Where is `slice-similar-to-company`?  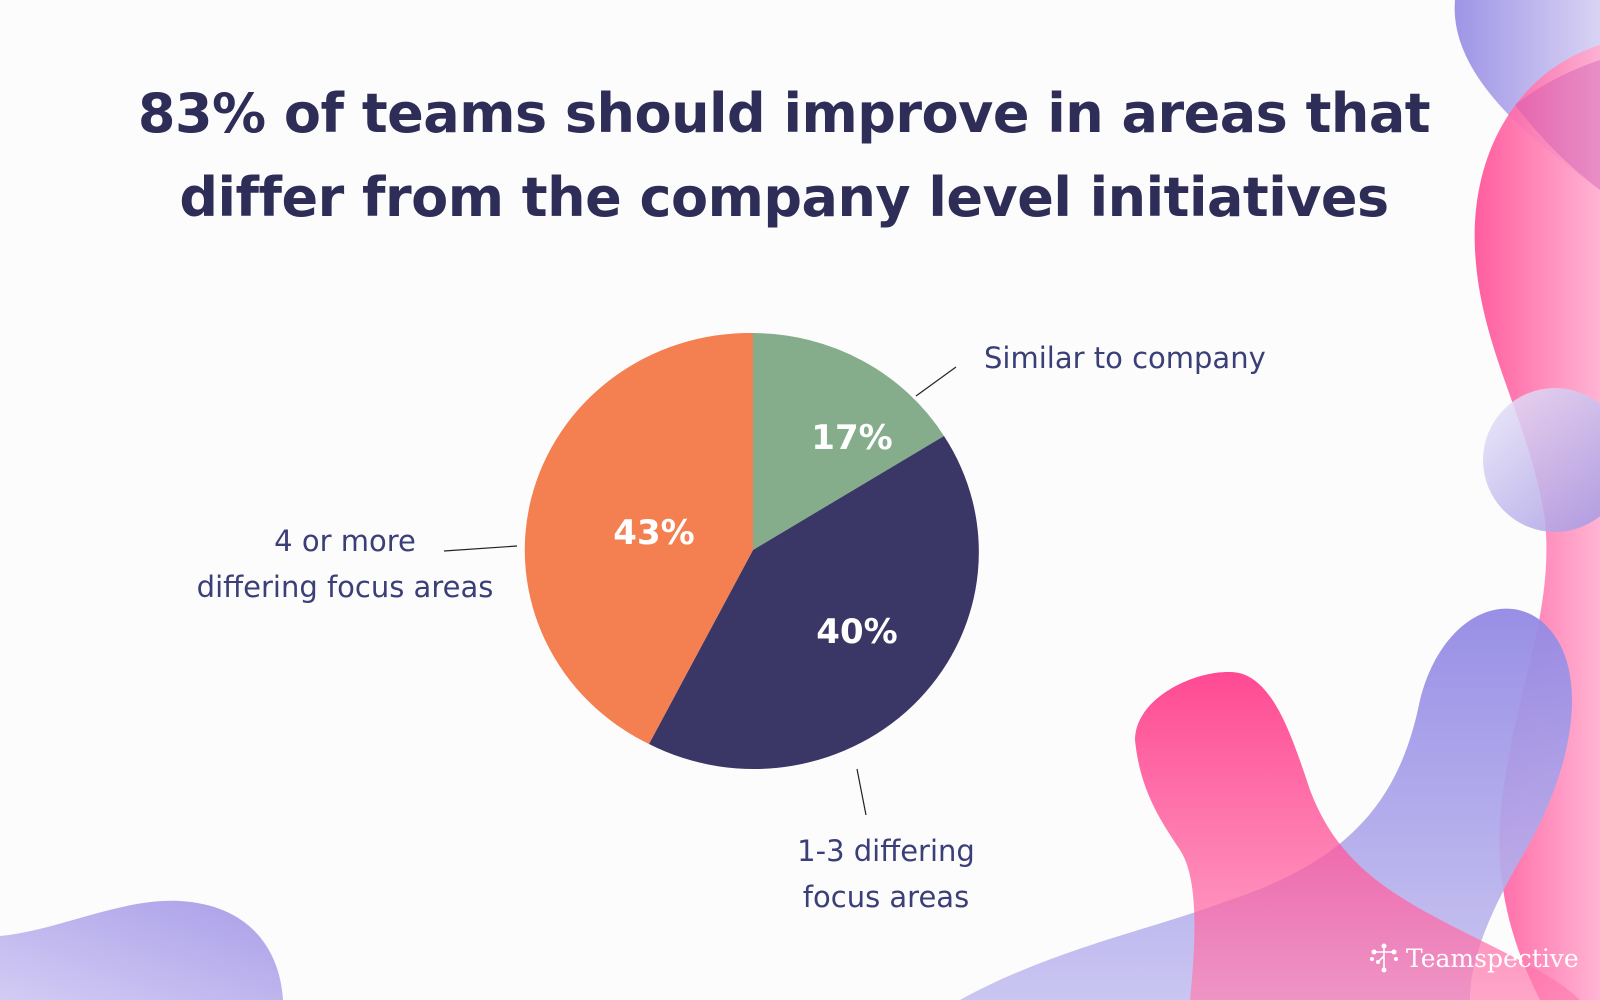
slice-similar-to-company is located at coordinates (848, 441).